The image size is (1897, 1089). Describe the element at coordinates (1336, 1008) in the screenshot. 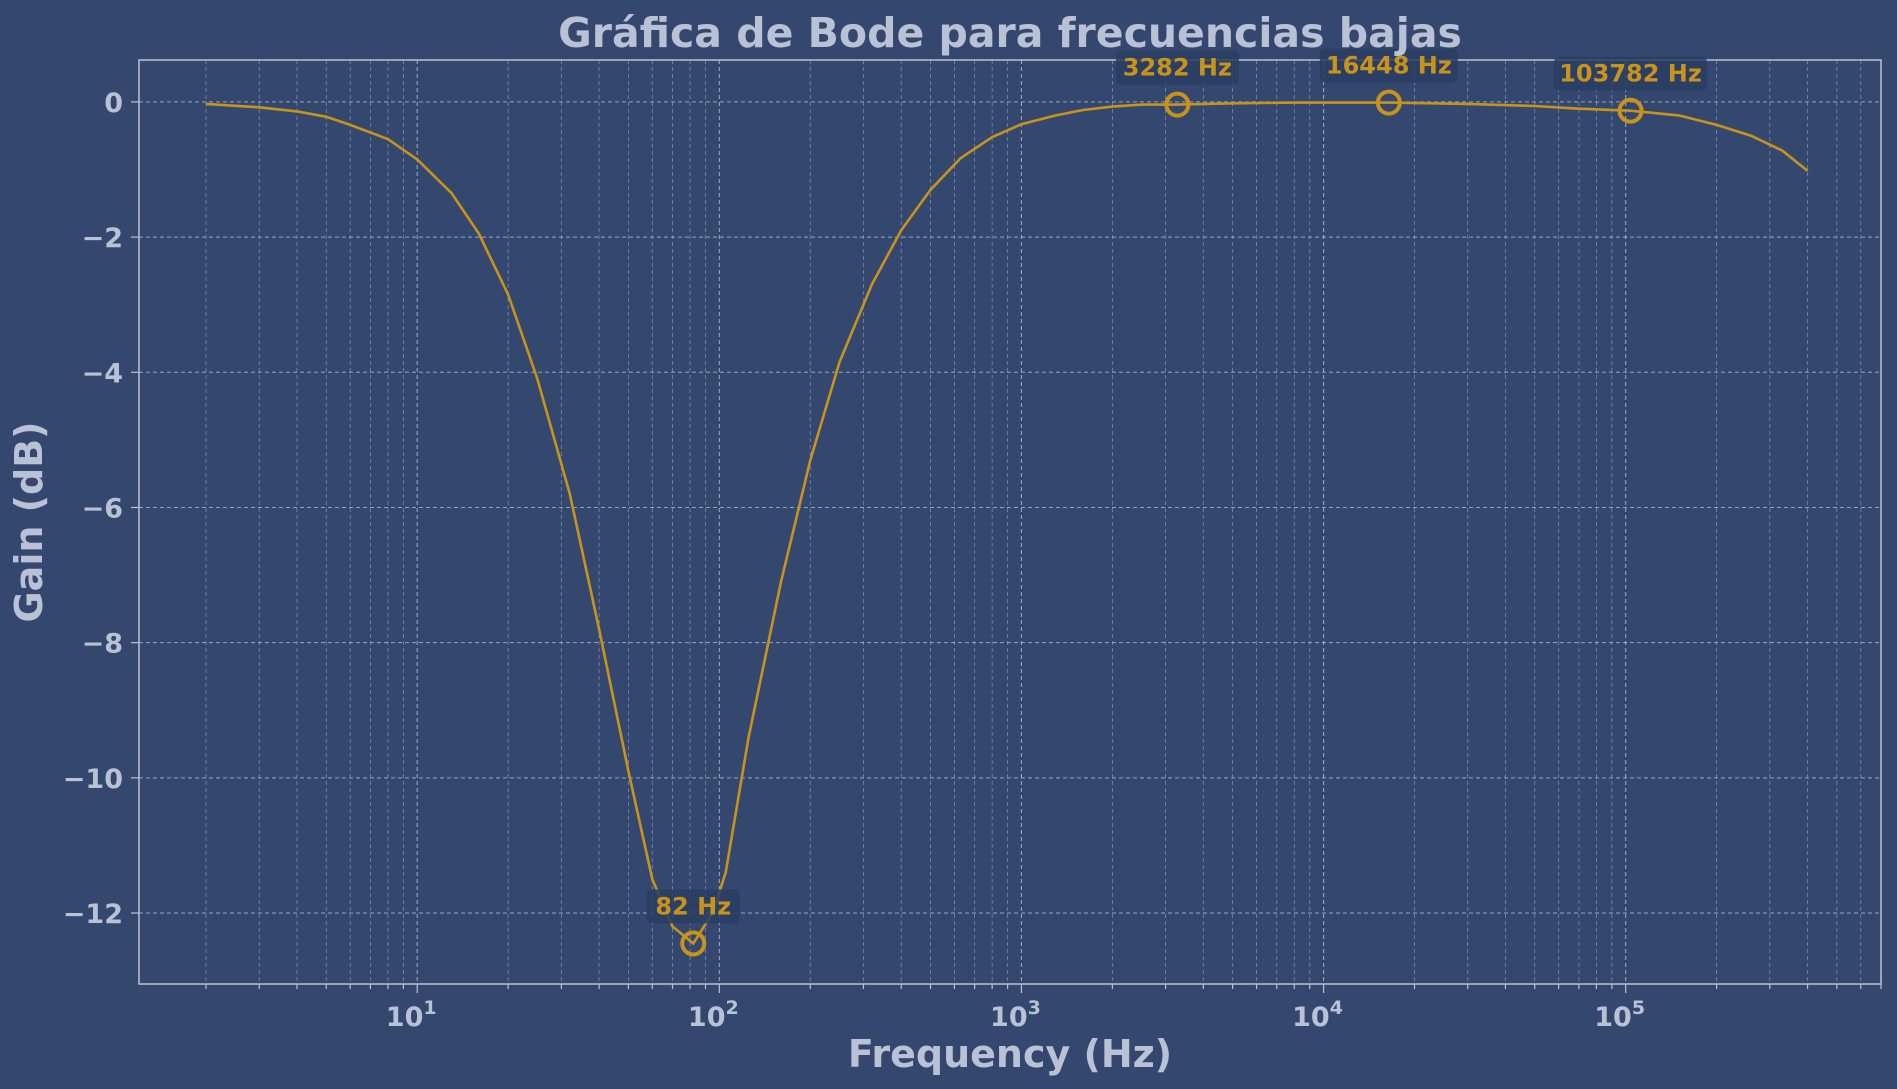

I see `x-tick-exponent: 4` at that location.